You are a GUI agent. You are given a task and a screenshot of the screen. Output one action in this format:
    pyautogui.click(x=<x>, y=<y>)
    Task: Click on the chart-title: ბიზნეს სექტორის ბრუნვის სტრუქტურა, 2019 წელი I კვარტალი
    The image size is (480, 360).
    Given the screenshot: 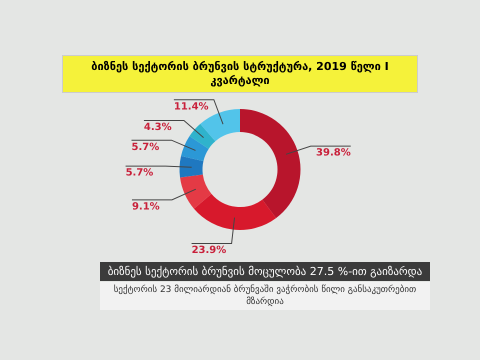 What is the action you would take?
    pyautogui.click(x=240, y=74)
    